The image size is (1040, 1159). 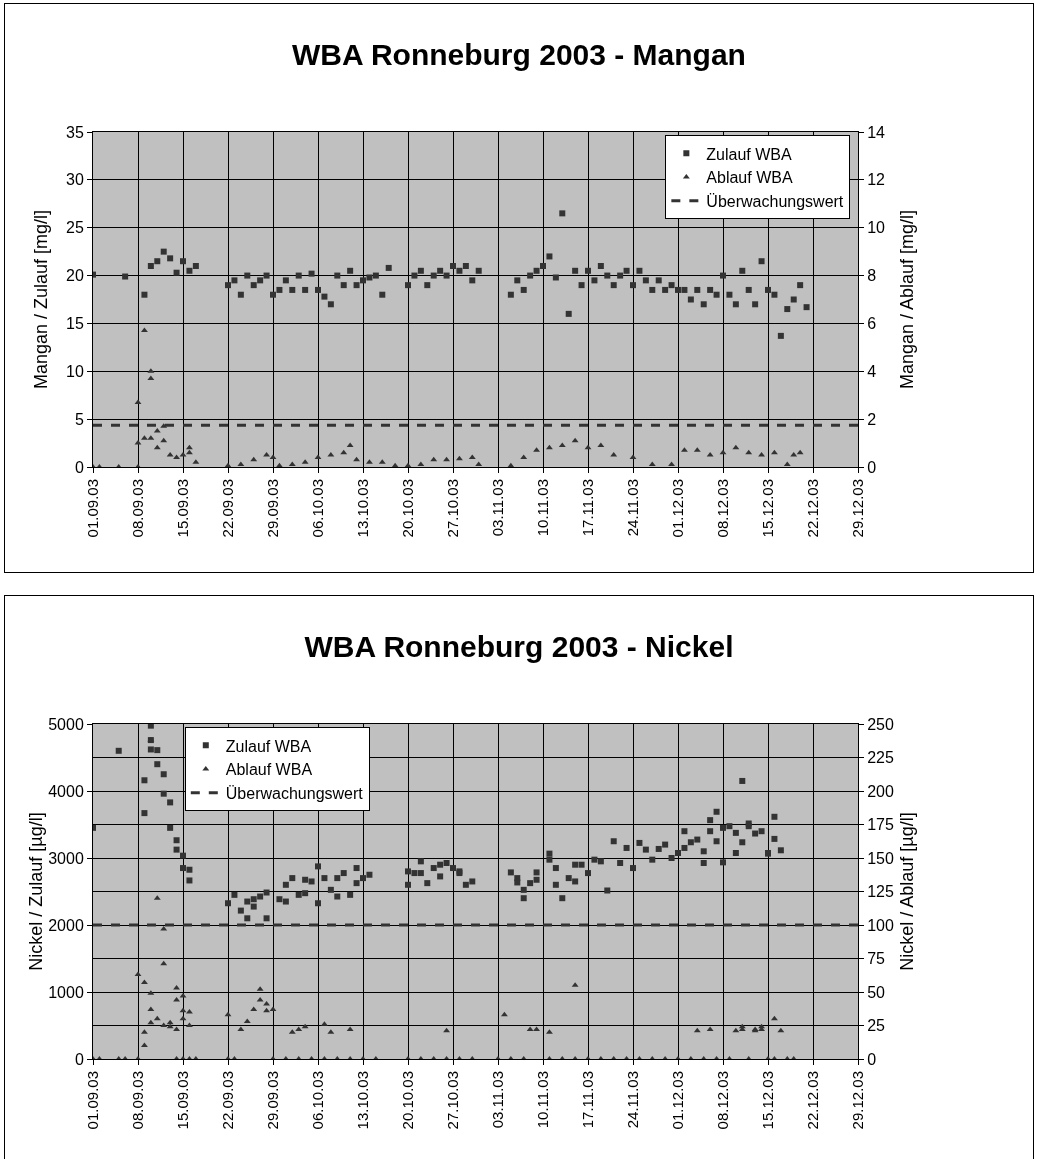 What do you see at coordinates (75, 180) in the screenshot?
I see `y-tick-label: 30` at bounding box center [75, 180].